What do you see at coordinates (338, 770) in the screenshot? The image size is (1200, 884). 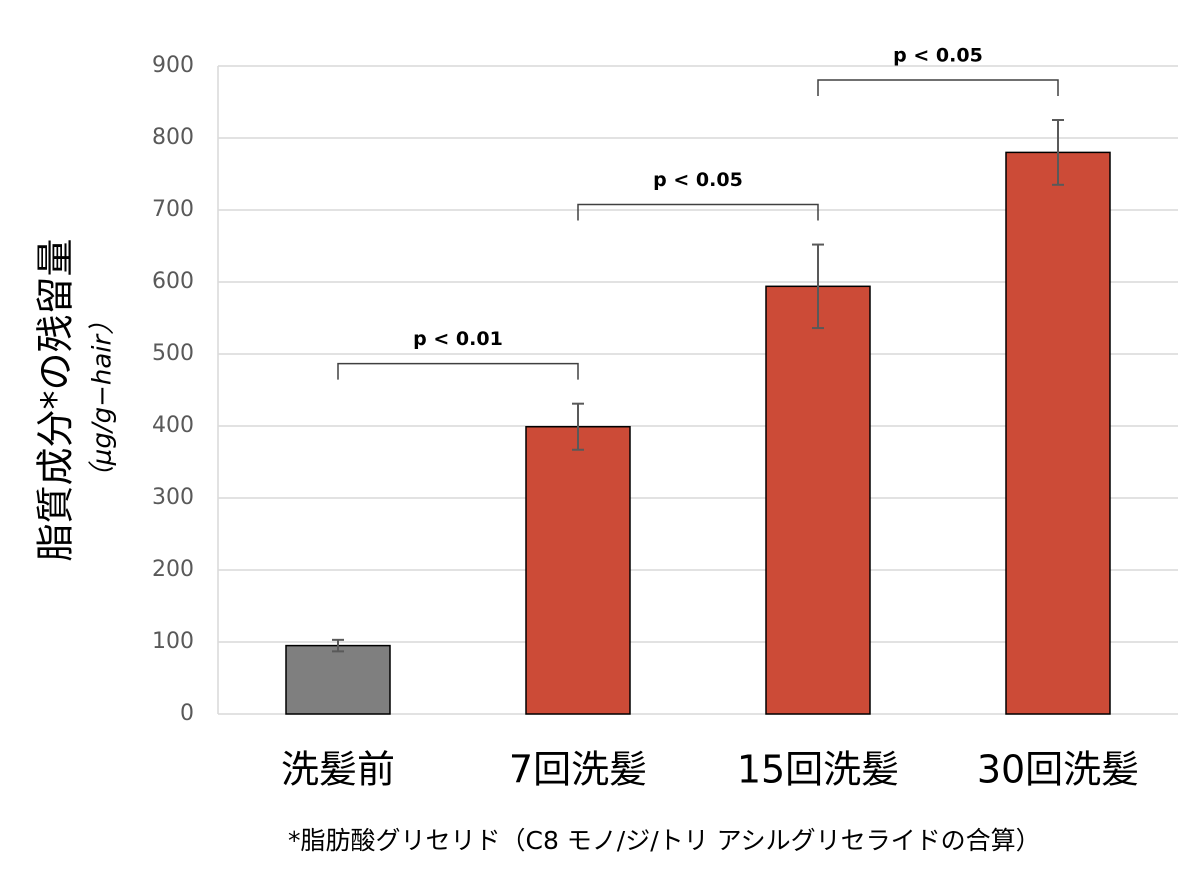 I see `x-tick-label: 洗髪前` at bounding box center [338, 770].